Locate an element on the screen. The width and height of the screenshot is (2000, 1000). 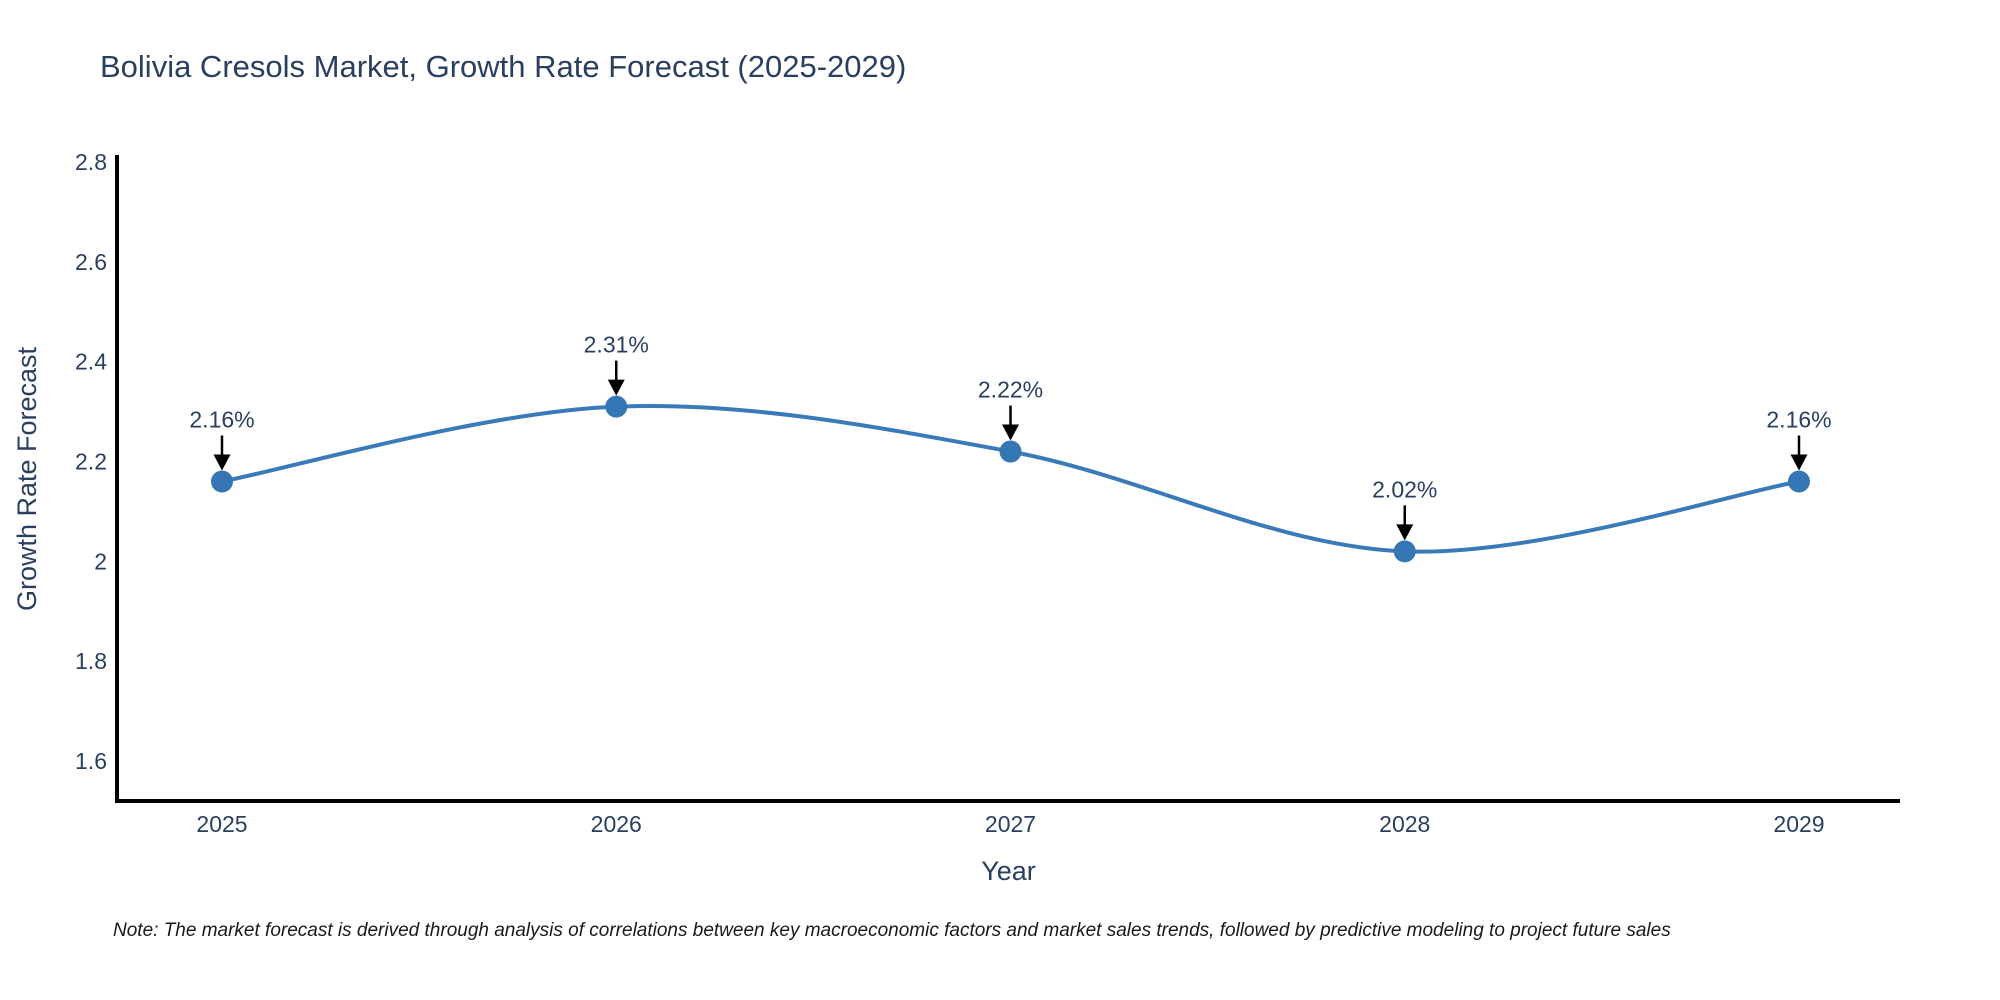
x-tick-label: 2025 is located at coordinates (221, 824).